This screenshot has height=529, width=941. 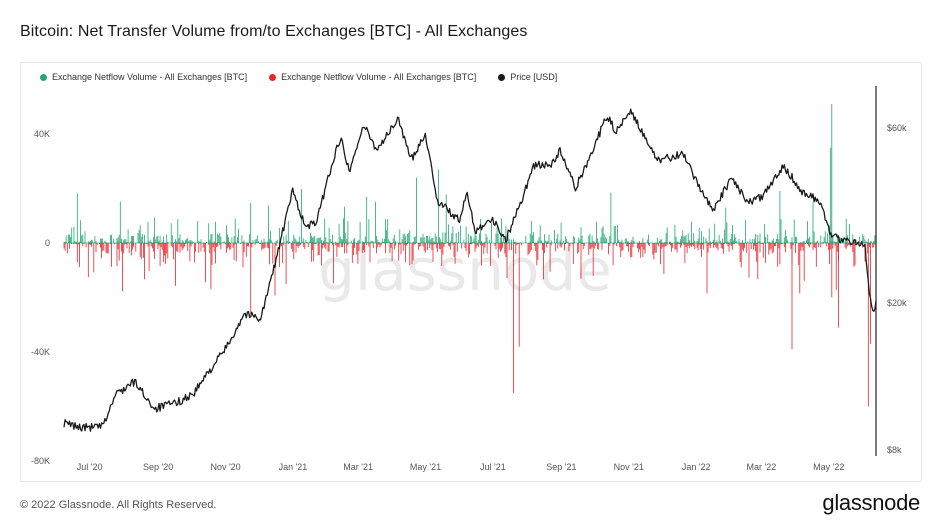 I want to click on glassnode-logo: glassnode, so click(x=871, y=502).